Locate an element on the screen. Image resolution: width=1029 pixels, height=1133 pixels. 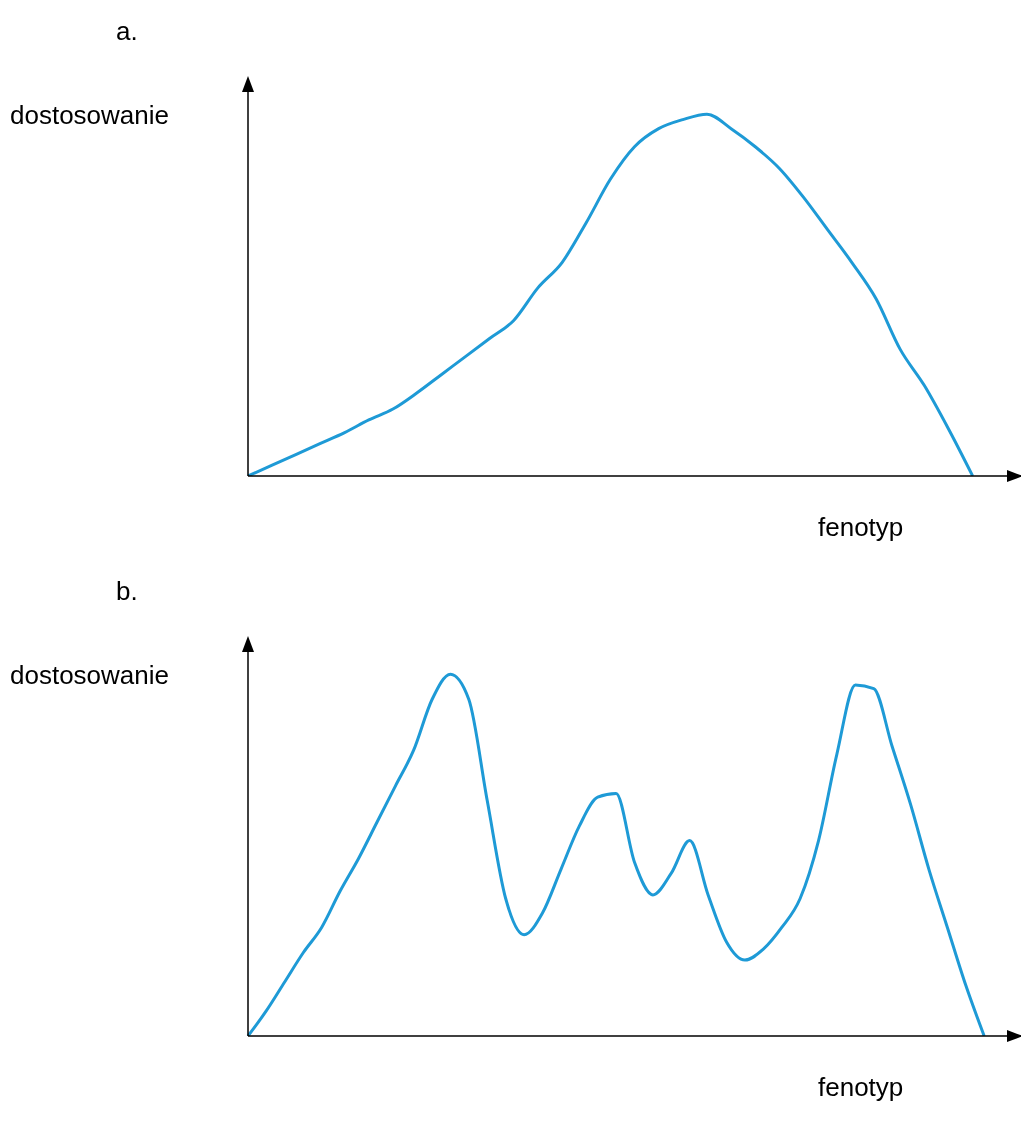
chart-title: b. is located at coordinates (127, 591).